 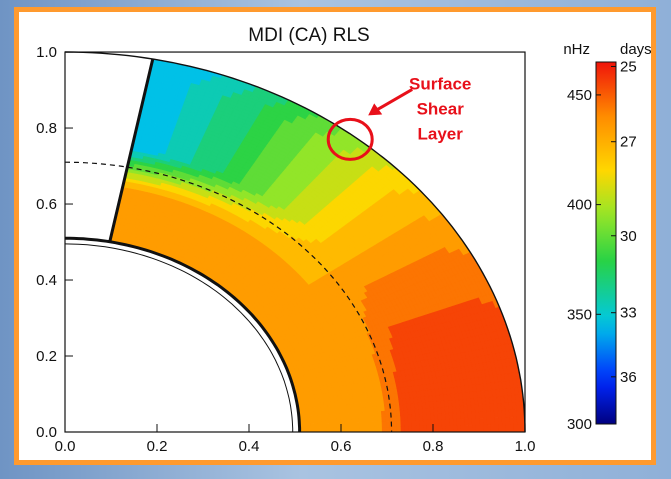 What do you see at coordinates (393, 100) in the screenshot?
I see `annotation-arrow` at bounding box center [393, 100].